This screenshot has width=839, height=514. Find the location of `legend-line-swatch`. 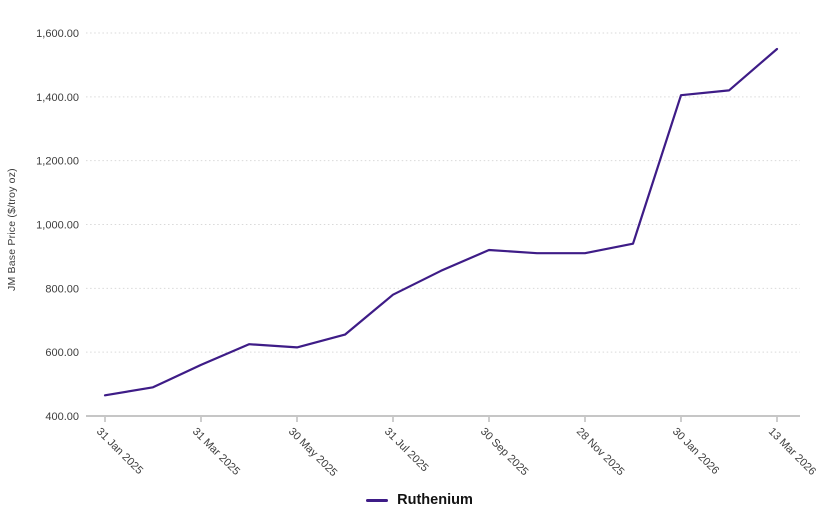

legend-line-swatch is located at coordinates (377, 500).